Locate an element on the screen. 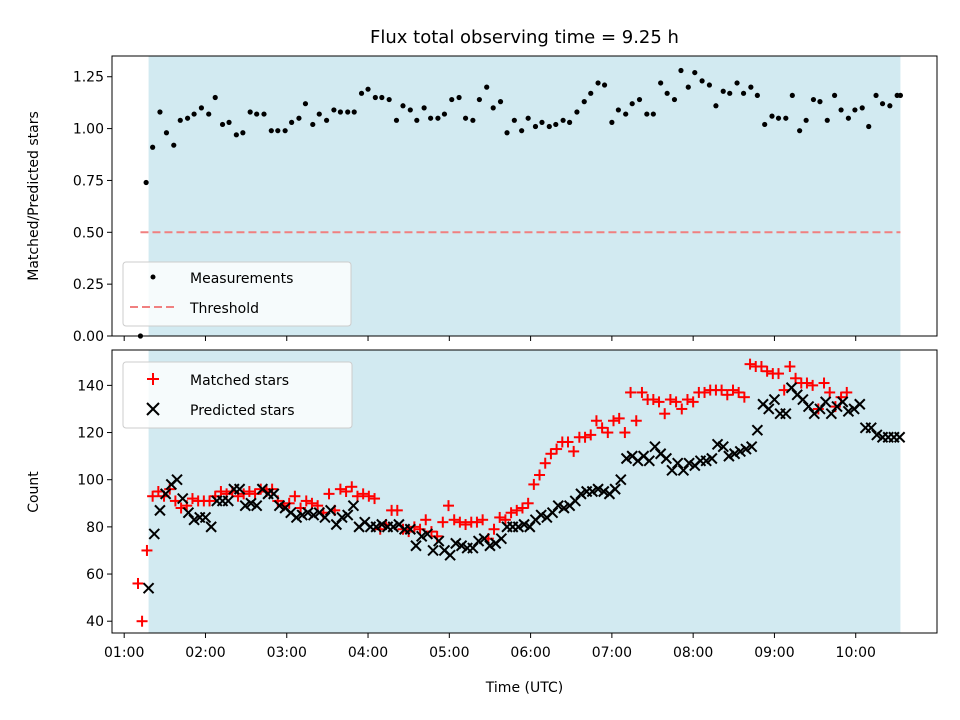  y-tick-label: 0.50 is located at coordinates (88, 233).